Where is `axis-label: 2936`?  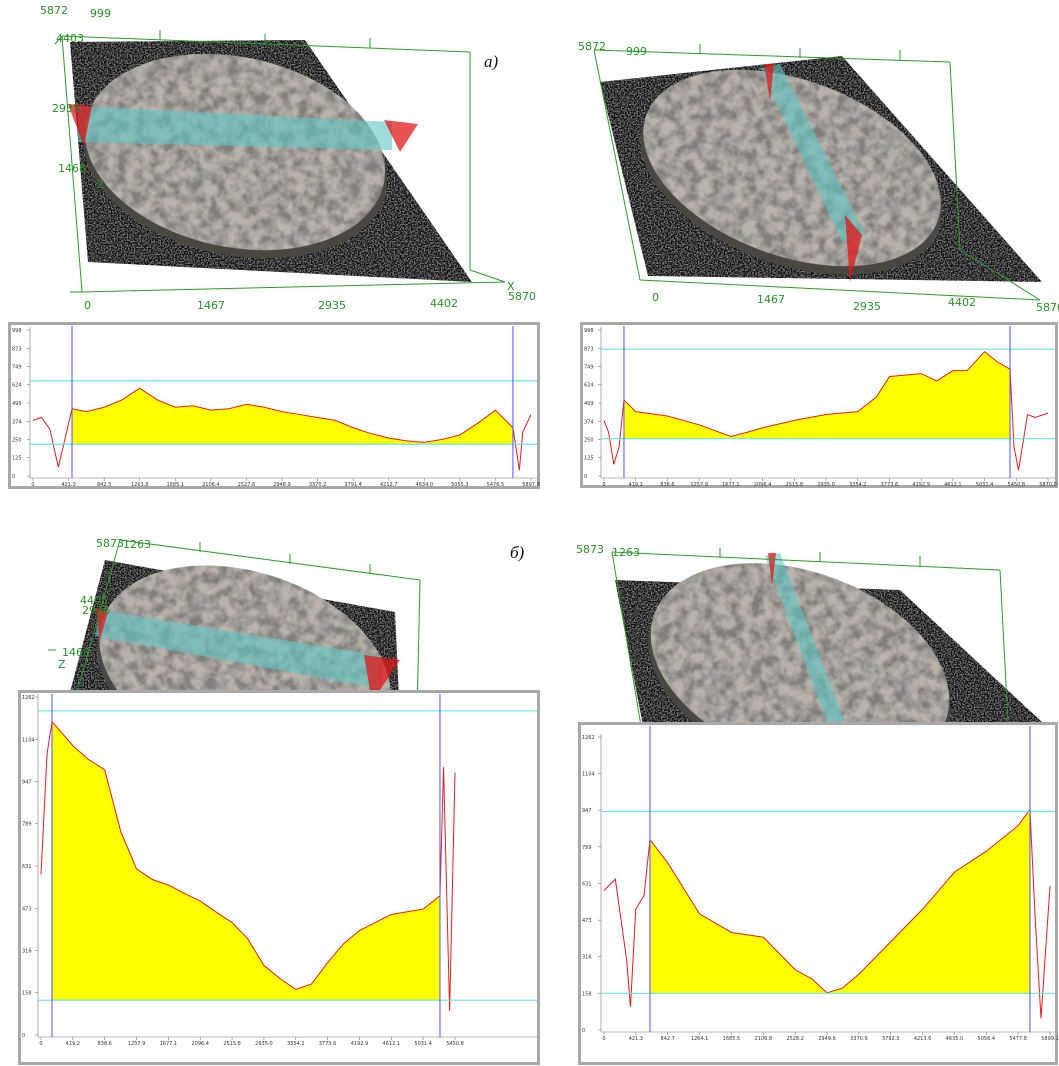
axis-label: 2936 is located at coordinates (96, 610).